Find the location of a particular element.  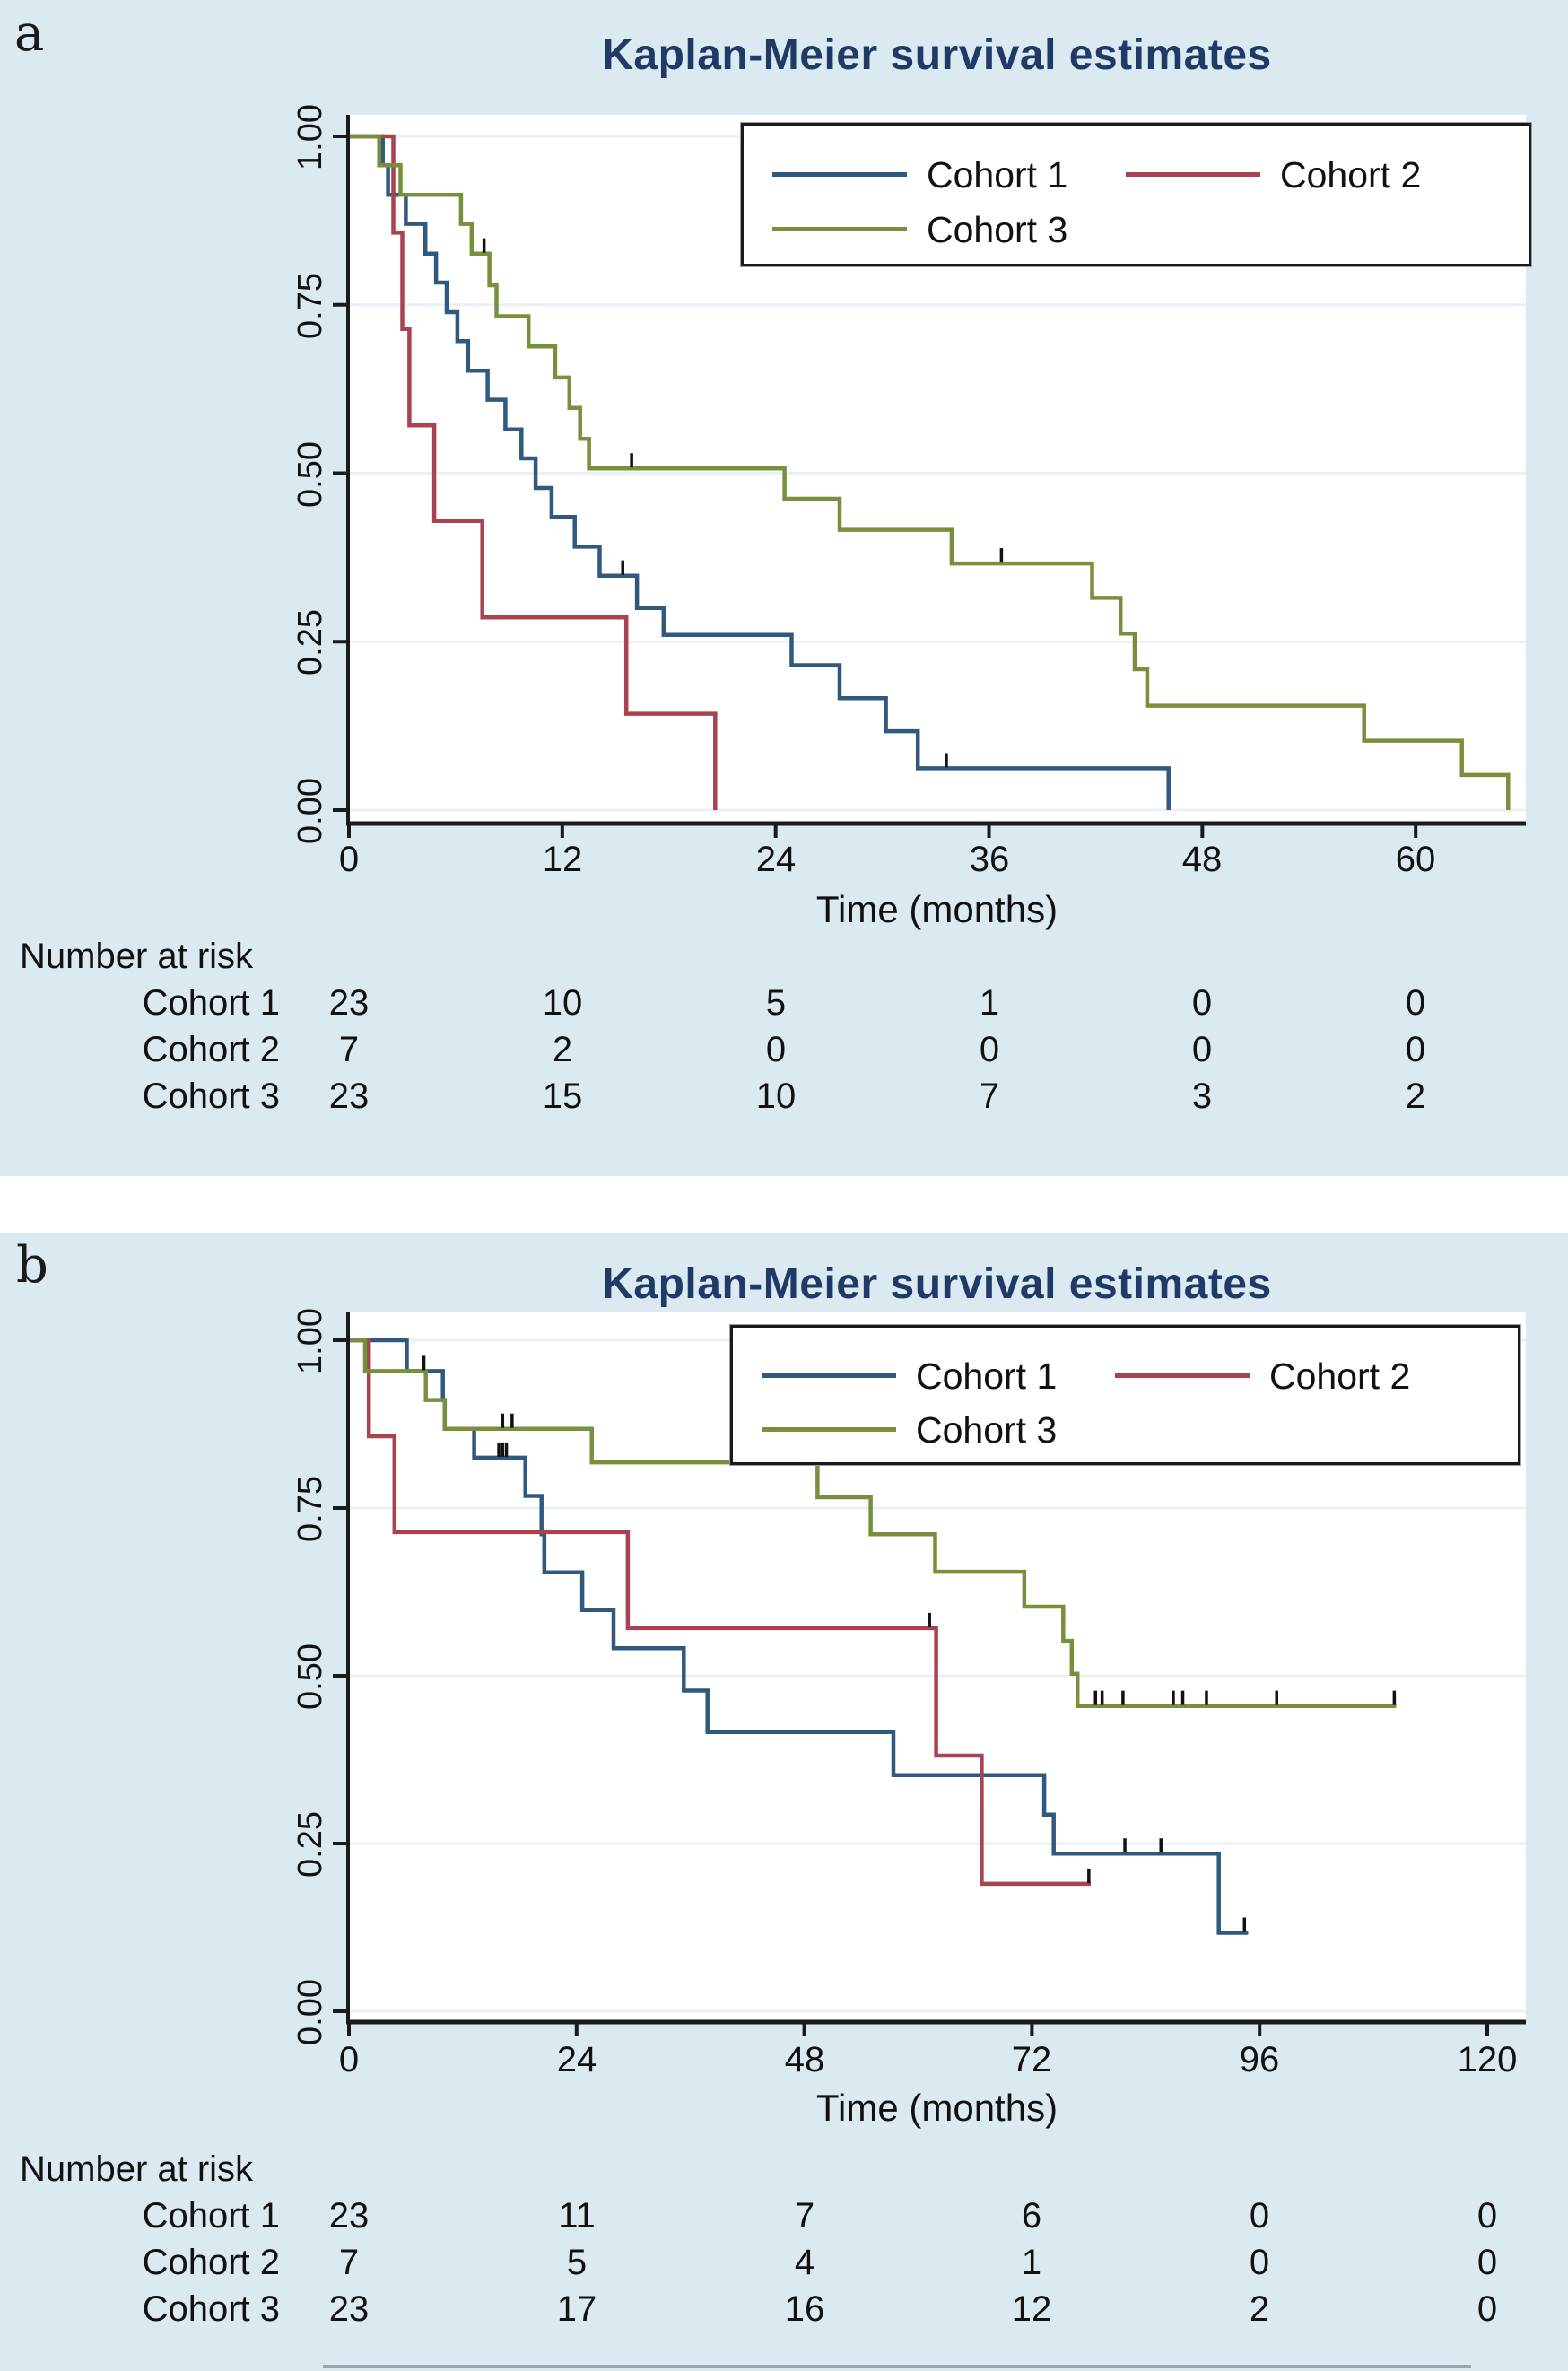

x-tick-label: 96 is located at coordinates (1259, 2059).